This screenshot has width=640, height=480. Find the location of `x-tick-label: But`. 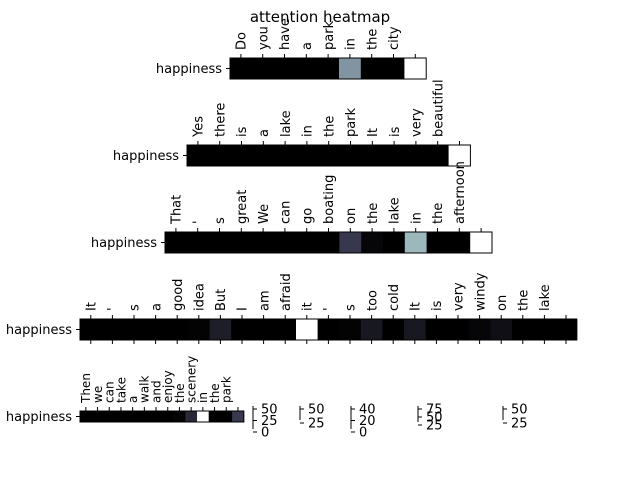

x-tick-label: But is located at coordinates (221, 300).